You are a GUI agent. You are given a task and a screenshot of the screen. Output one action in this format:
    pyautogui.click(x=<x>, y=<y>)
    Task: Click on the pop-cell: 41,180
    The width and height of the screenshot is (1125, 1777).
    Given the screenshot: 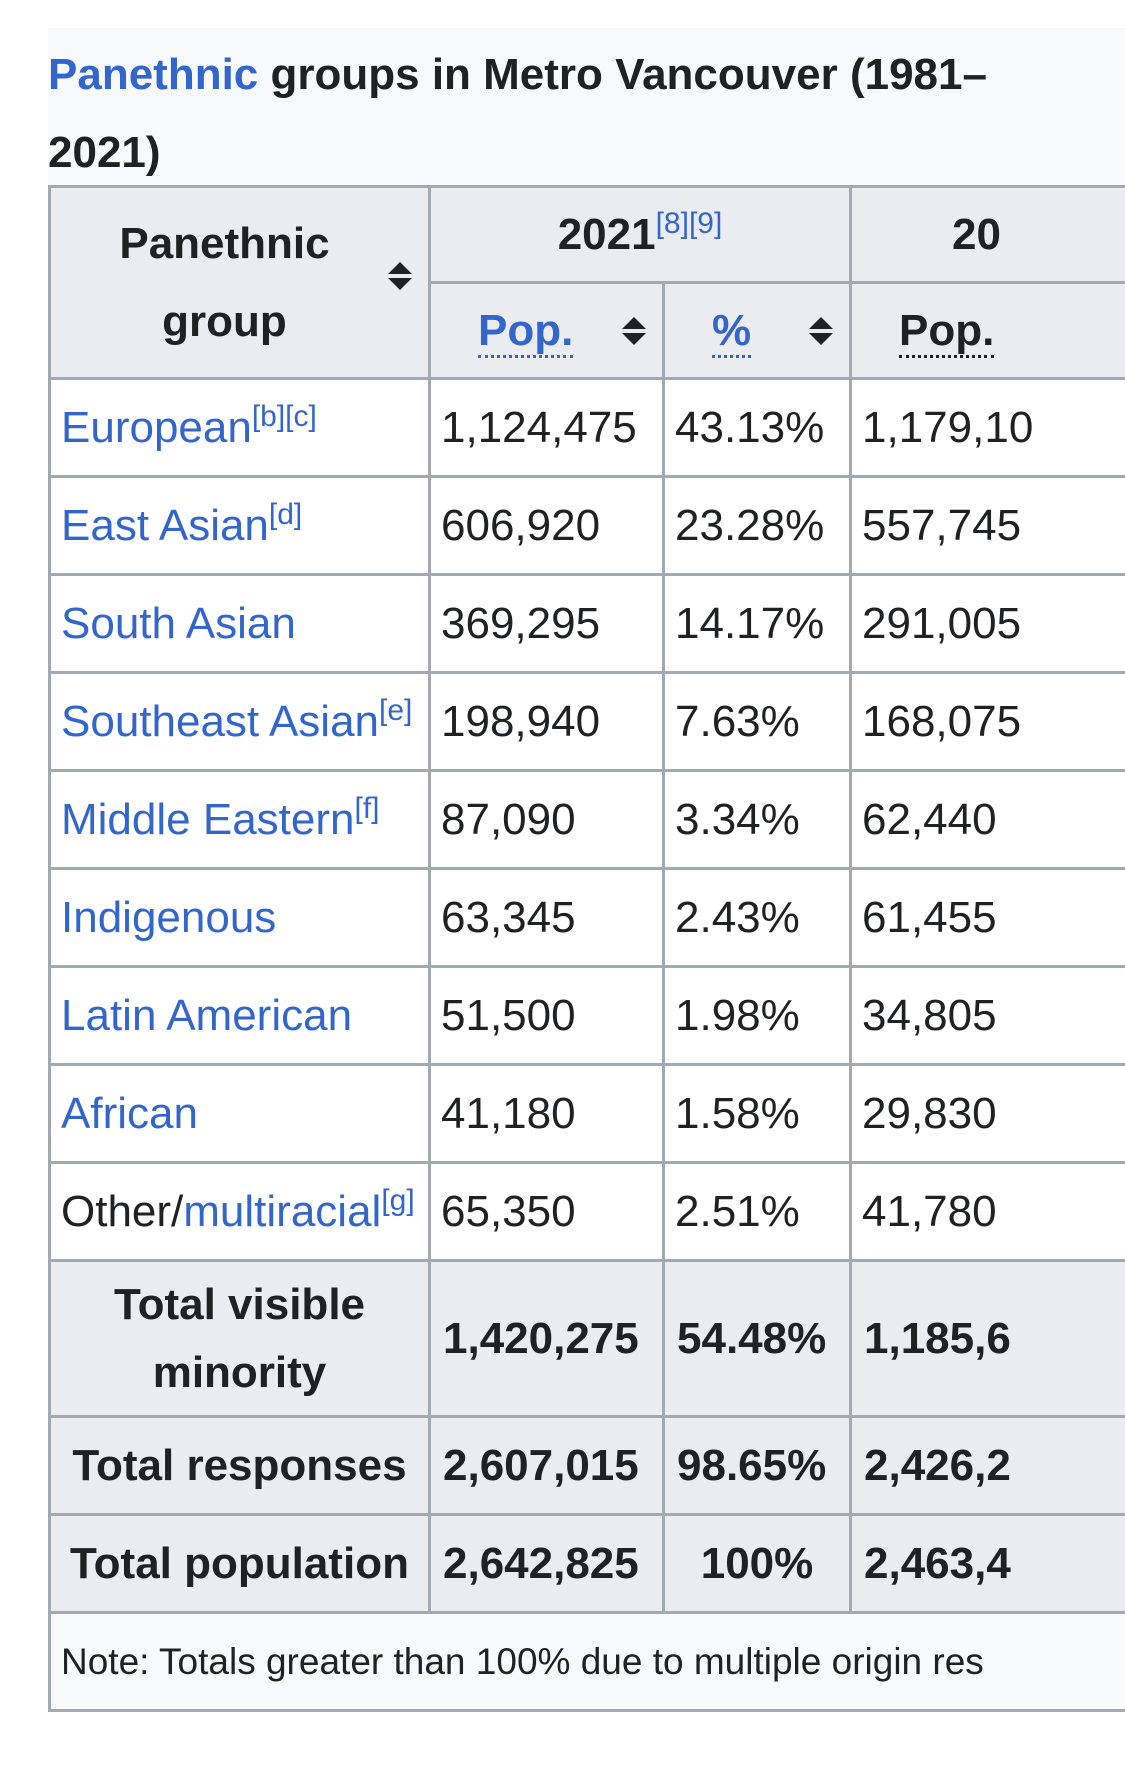 What is the action you would take?
    pyautogui.click(x=546, y=1113)
    